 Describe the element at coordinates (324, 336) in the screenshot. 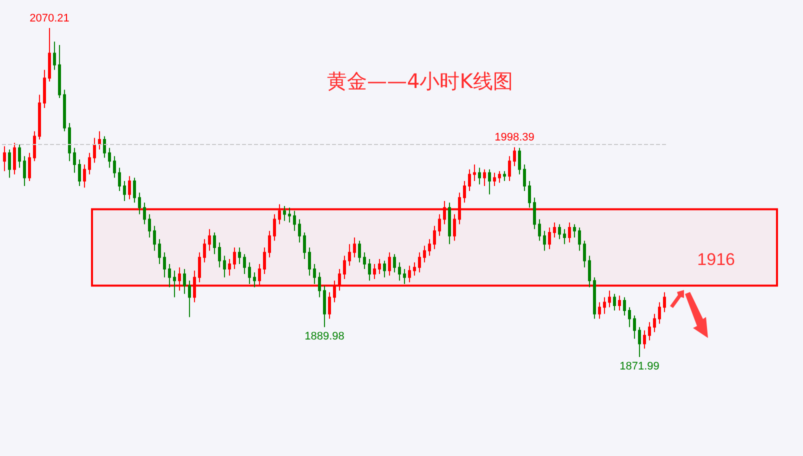

I see `annotation: 1889.98` at that location.